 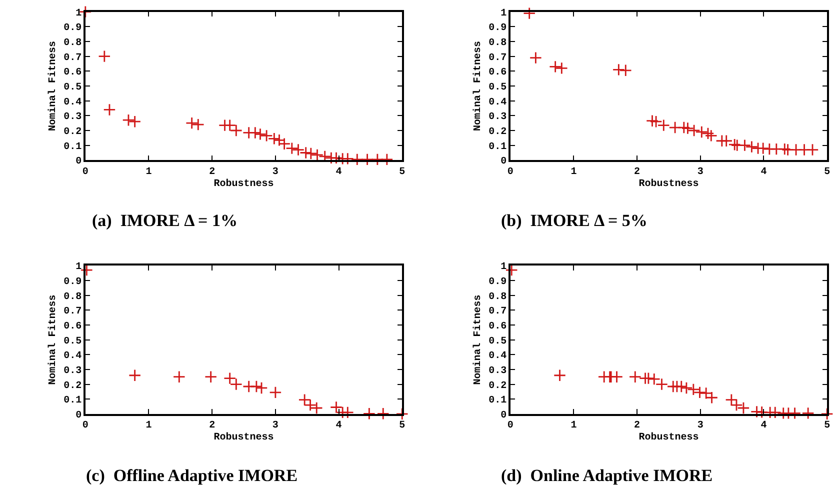 What do you see at coordinates (497, 118) in the screenshot?
I see `y-tick-label: 0.3` at bounding box center [497, 118].